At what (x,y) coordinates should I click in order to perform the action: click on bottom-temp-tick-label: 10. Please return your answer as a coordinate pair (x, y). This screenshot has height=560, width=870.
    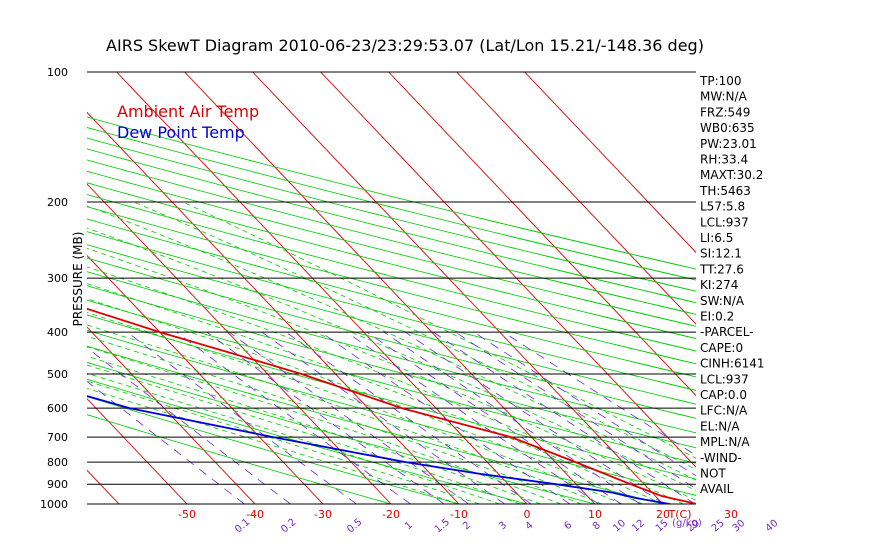
    Looking at the image, I should click on (595, 514).